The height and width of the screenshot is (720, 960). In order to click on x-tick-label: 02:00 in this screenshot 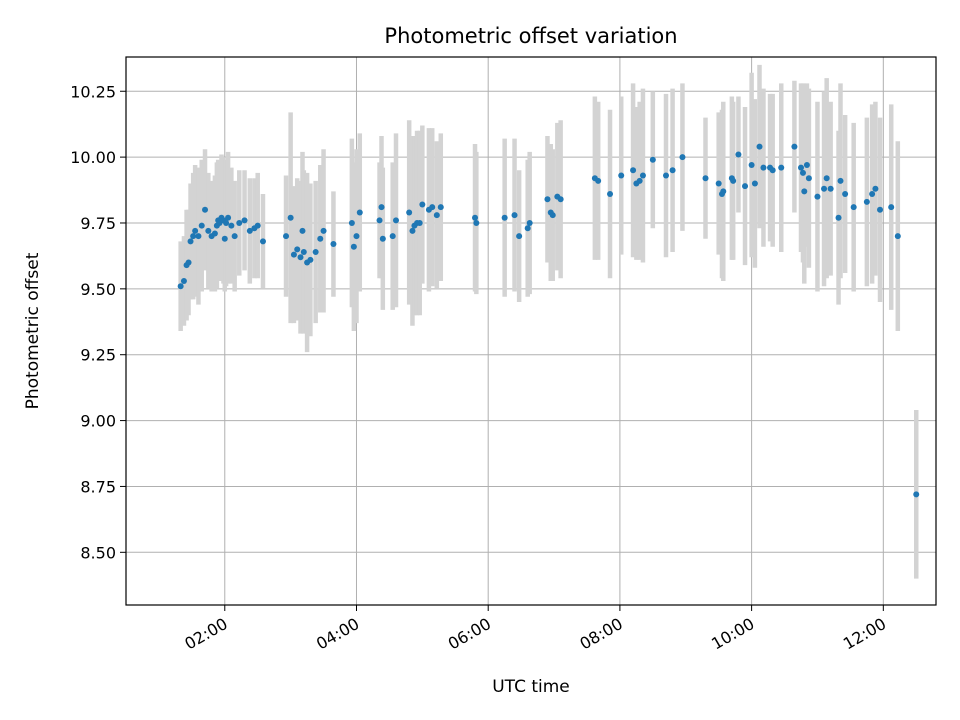, I will do `click(205, 634)`.